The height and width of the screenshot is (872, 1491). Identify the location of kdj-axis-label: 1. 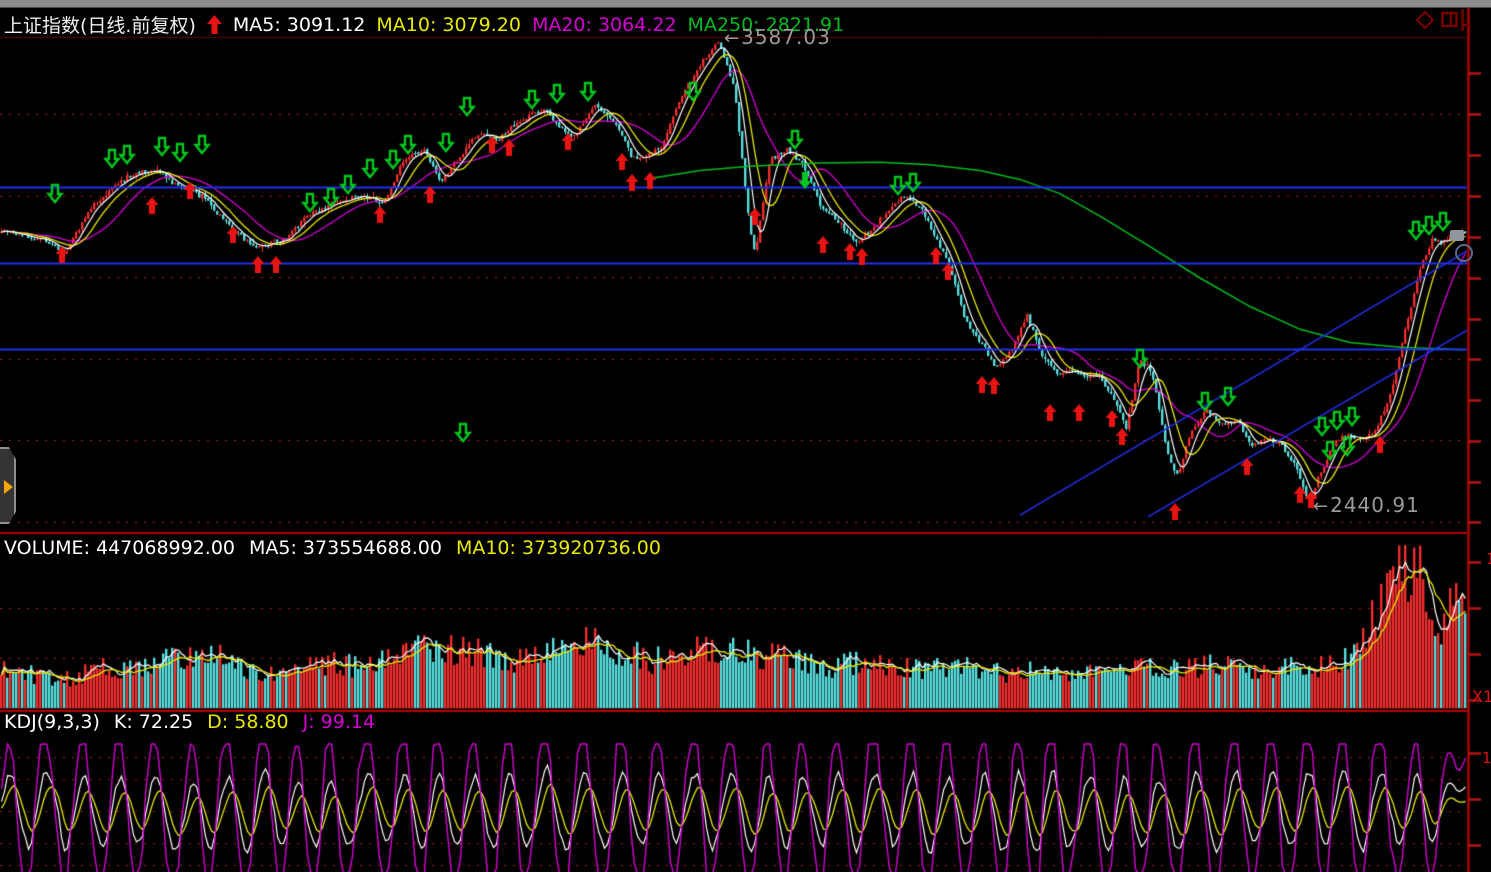
(1486, 758).